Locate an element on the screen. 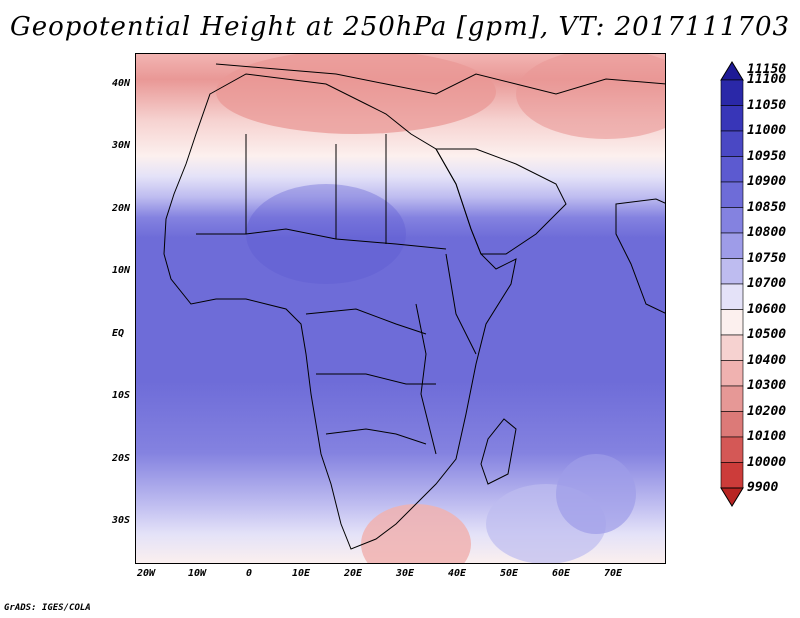  lat-label: 40N is located at coordinates (120, 83).